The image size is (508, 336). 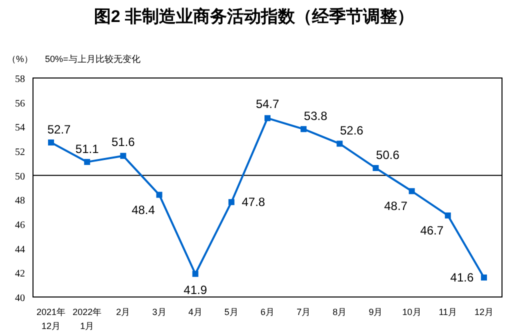 What do you see at coordinates (20, 128) in the screenshot?
I see `y-tick-label: 54` at bounding box center [20, 128].